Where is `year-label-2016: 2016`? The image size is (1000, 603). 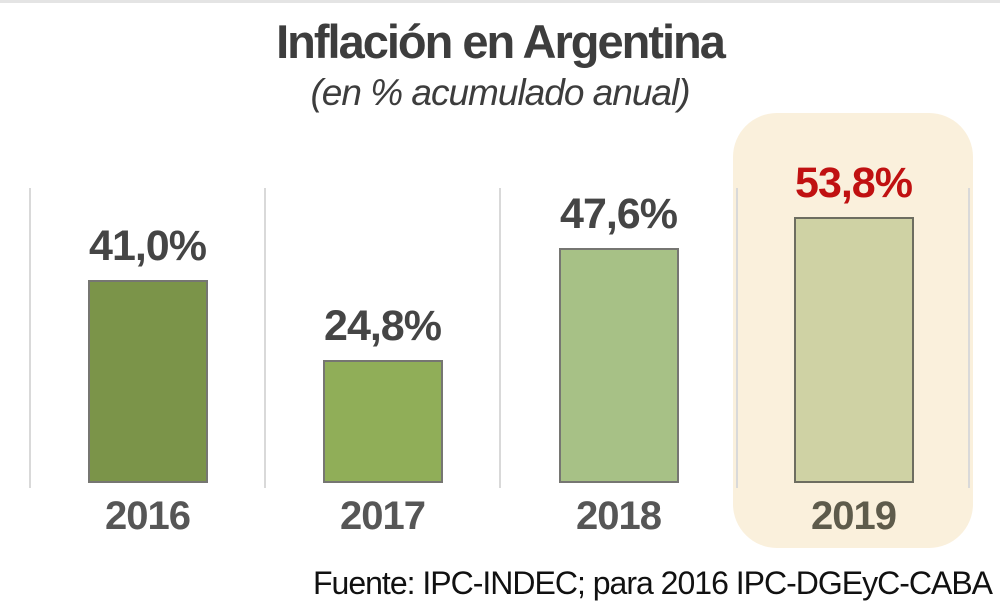 year-label-2016: 2016 is located at coordinates (148, 516).